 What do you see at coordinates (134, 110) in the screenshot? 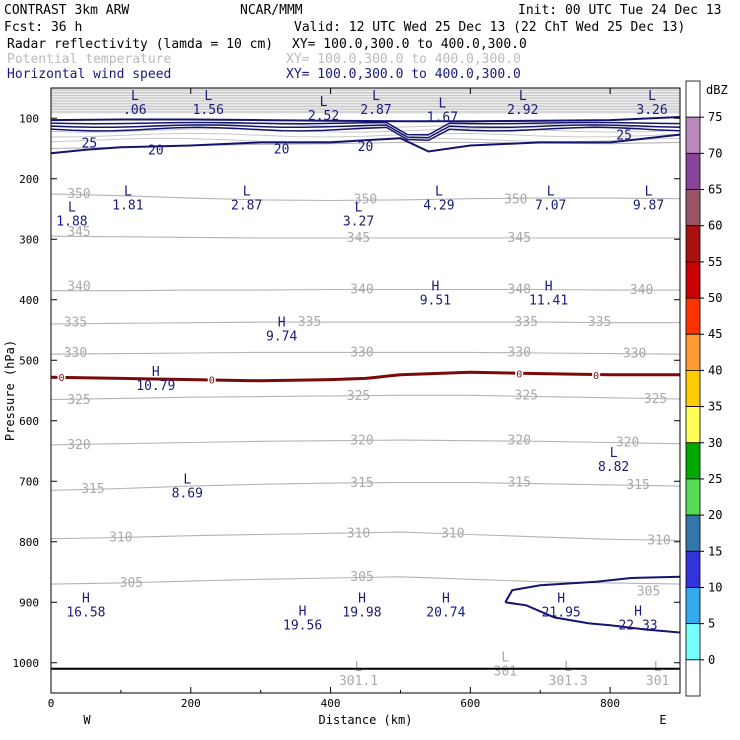
I see `extremum-value: .06` at bounding box center [134, 110].